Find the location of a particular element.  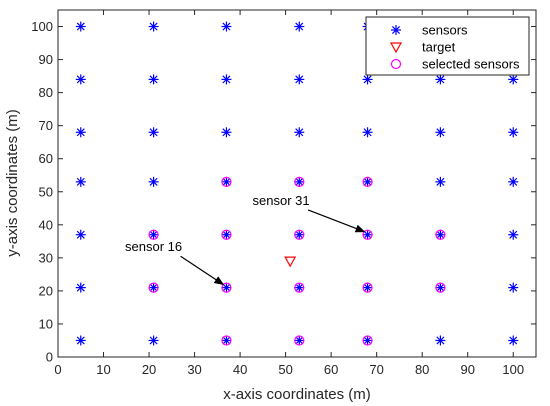

x-axis-label: x-axis coordinates (m) is located at coordinates (297, 394).